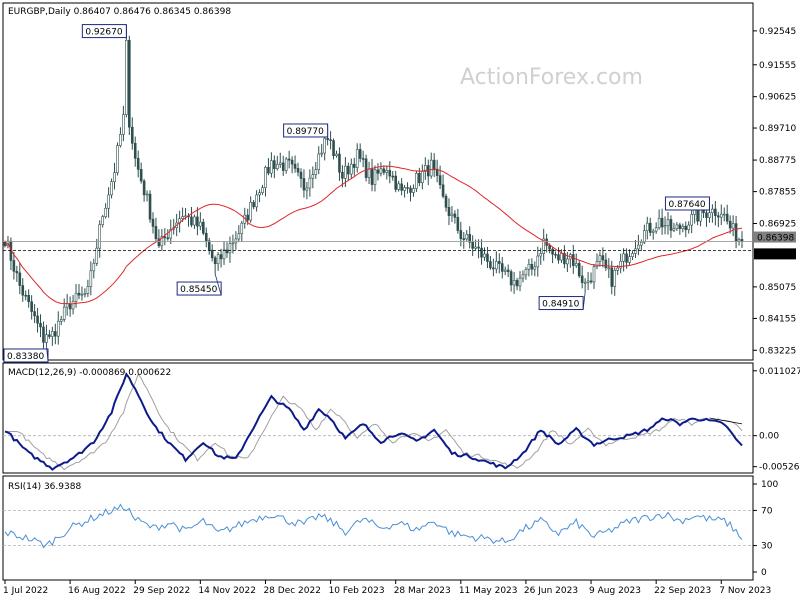 Image resolution: width=800 pixels, height=600 pixels. Describe the element at coordinates (104, 31) in the screenshot. I see `annotation-box: 0.92670` at that location.